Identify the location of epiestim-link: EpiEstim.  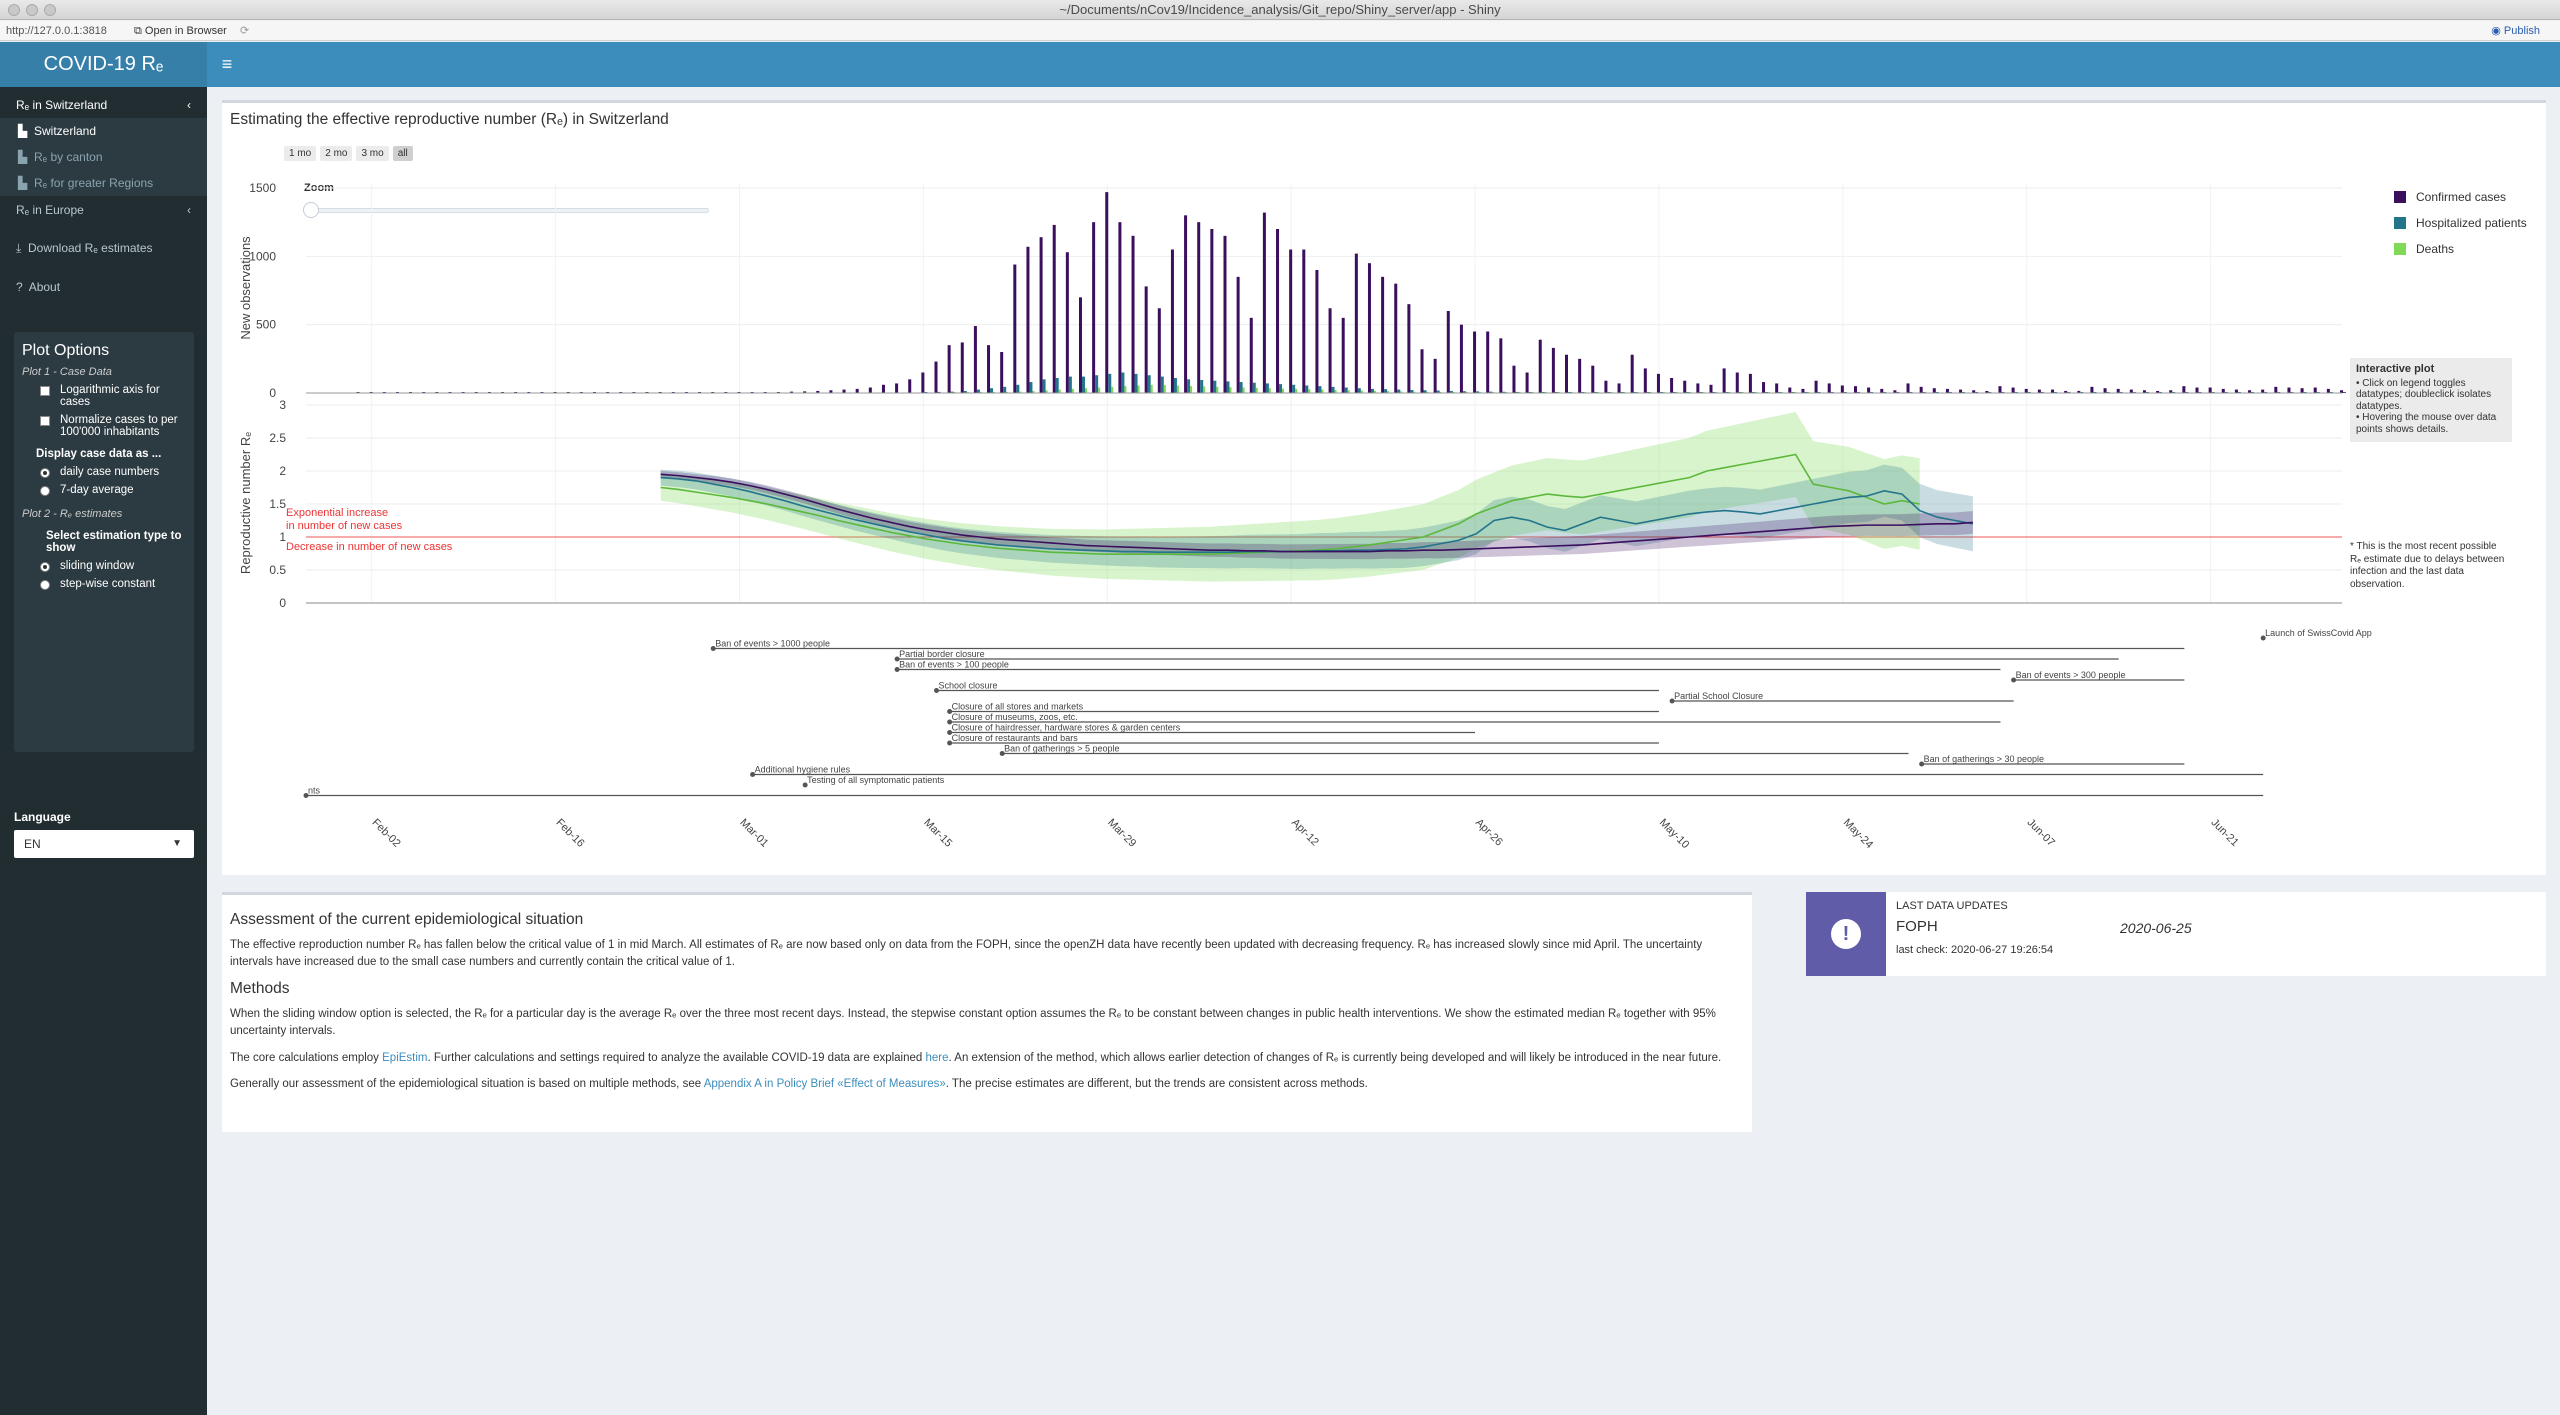
(405, 1057).